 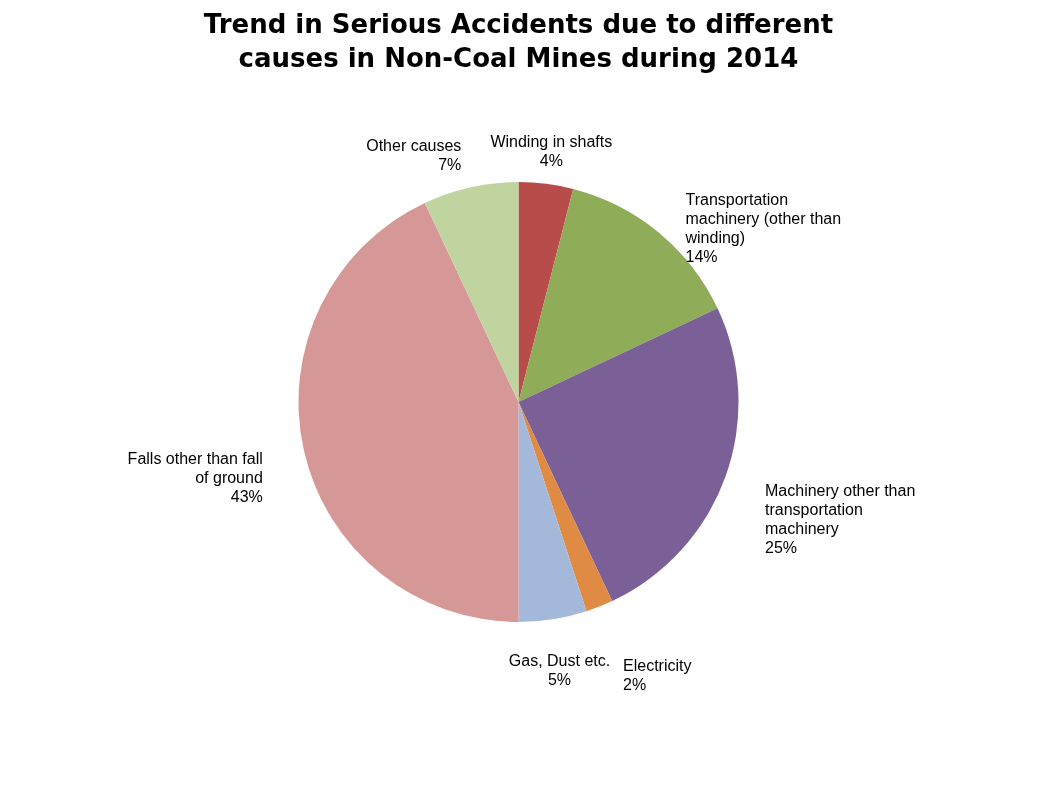 I want to click on data-label: 43%, so click(x=246, y=497).